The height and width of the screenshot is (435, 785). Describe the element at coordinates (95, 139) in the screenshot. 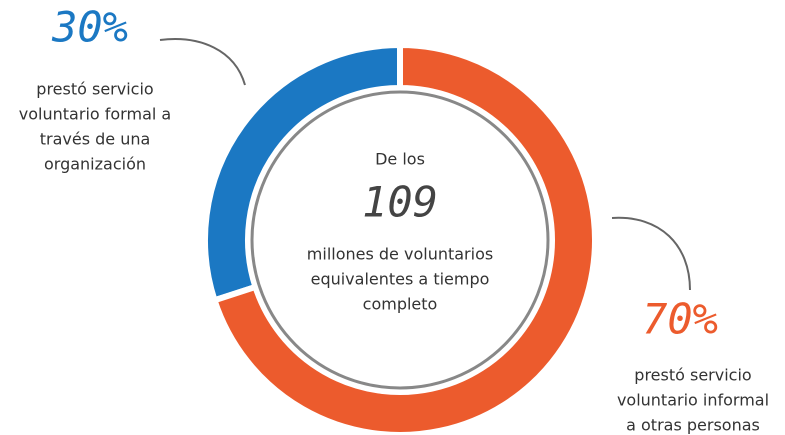

I see `label-line: través de una` at that location.